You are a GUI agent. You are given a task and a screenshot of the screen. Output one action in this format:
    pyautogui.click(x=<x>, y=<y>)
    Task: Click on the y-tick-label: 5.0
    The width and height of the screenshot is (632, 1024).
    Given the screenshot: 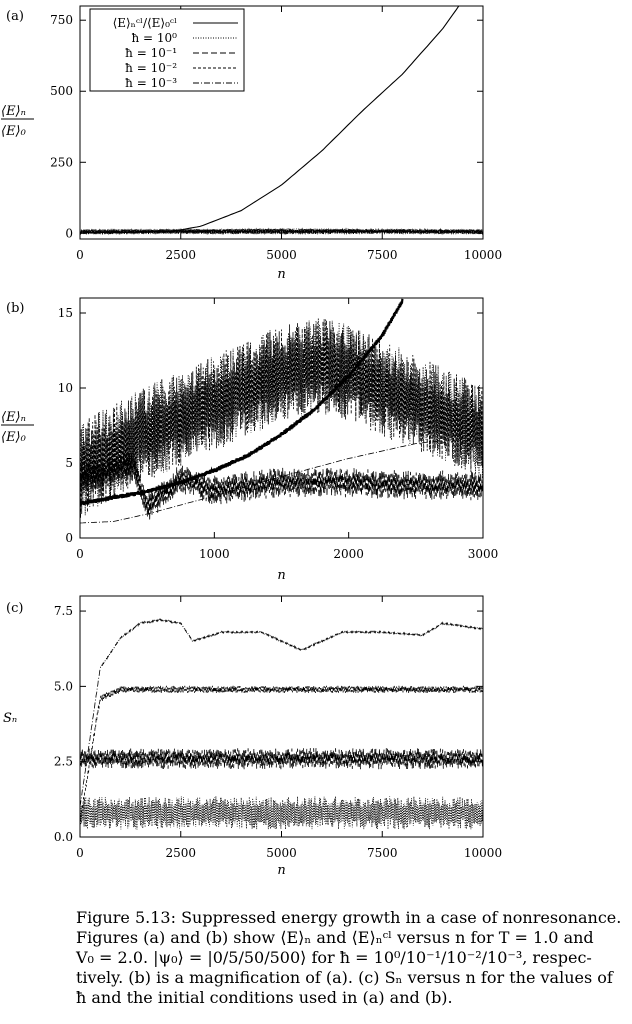 What is the action you would take?
    pyautogui.click(x=63, y=686)
    